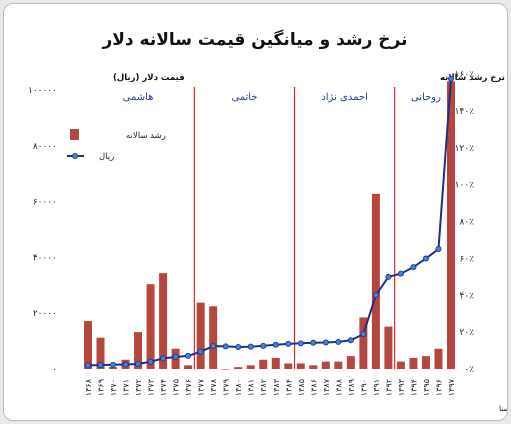  I want to click on x-tick-label: ۱۳۸۶, so click(313, 387).